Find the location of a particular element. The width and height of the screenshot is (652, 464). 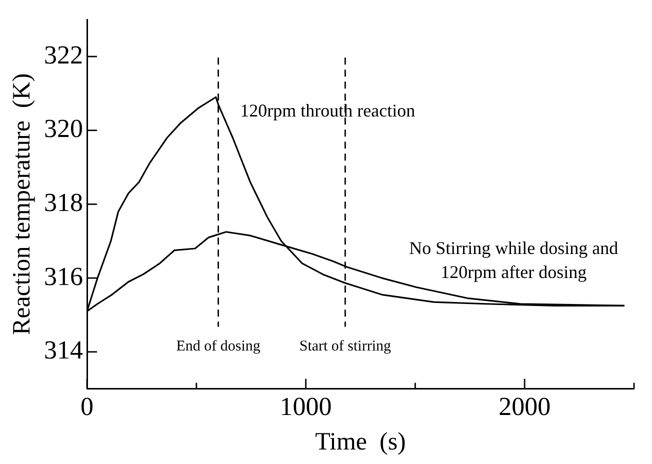

y-tick-label: 320 is located at coordinates (63, 129).